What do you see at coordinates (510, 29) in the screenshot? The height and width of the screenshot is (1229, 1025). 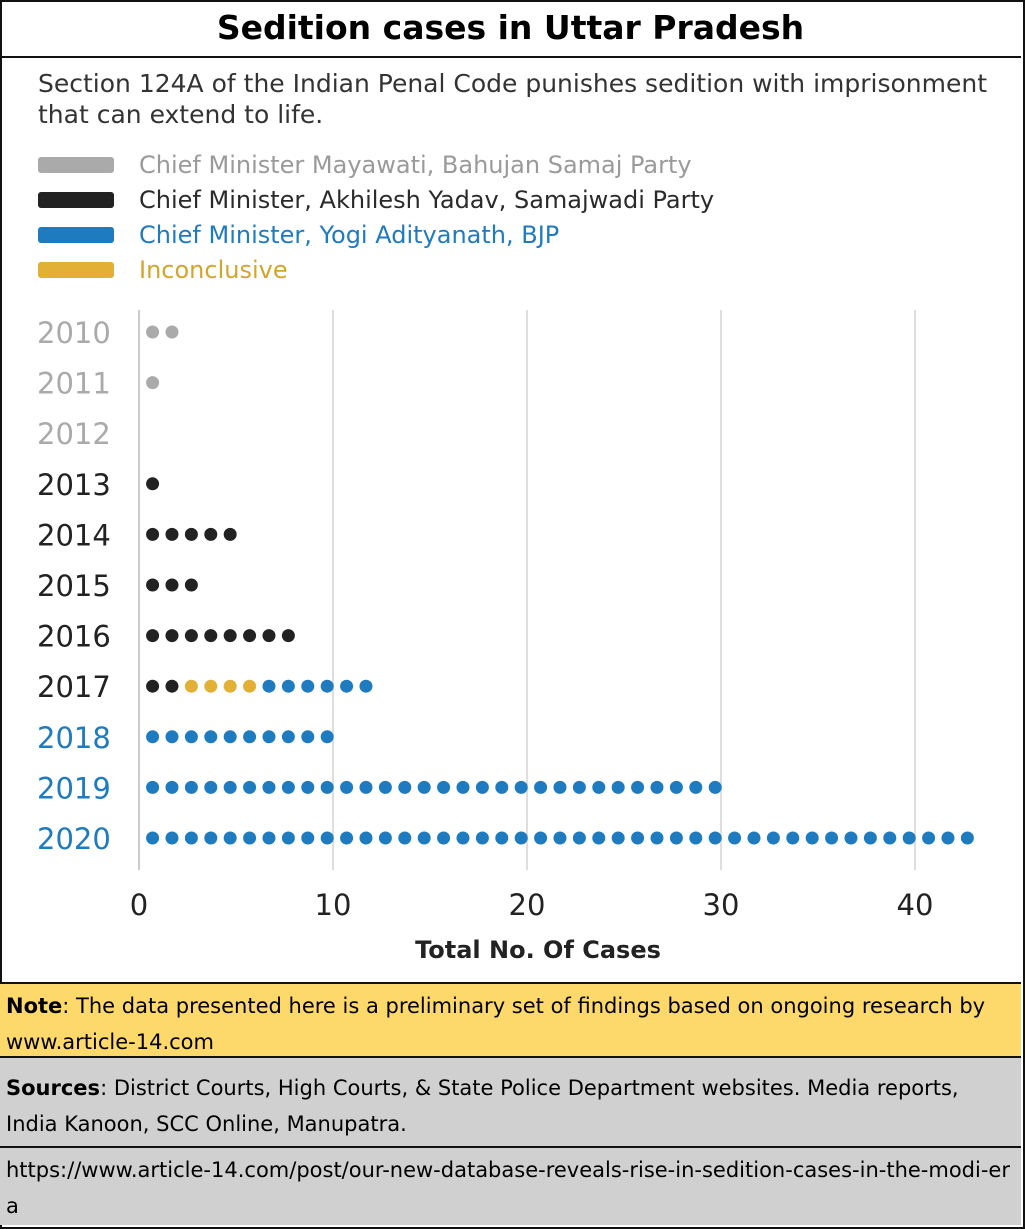 I see `page-title: Sedition cases in Uttar Pradesh` at bounding box center [510, 29].